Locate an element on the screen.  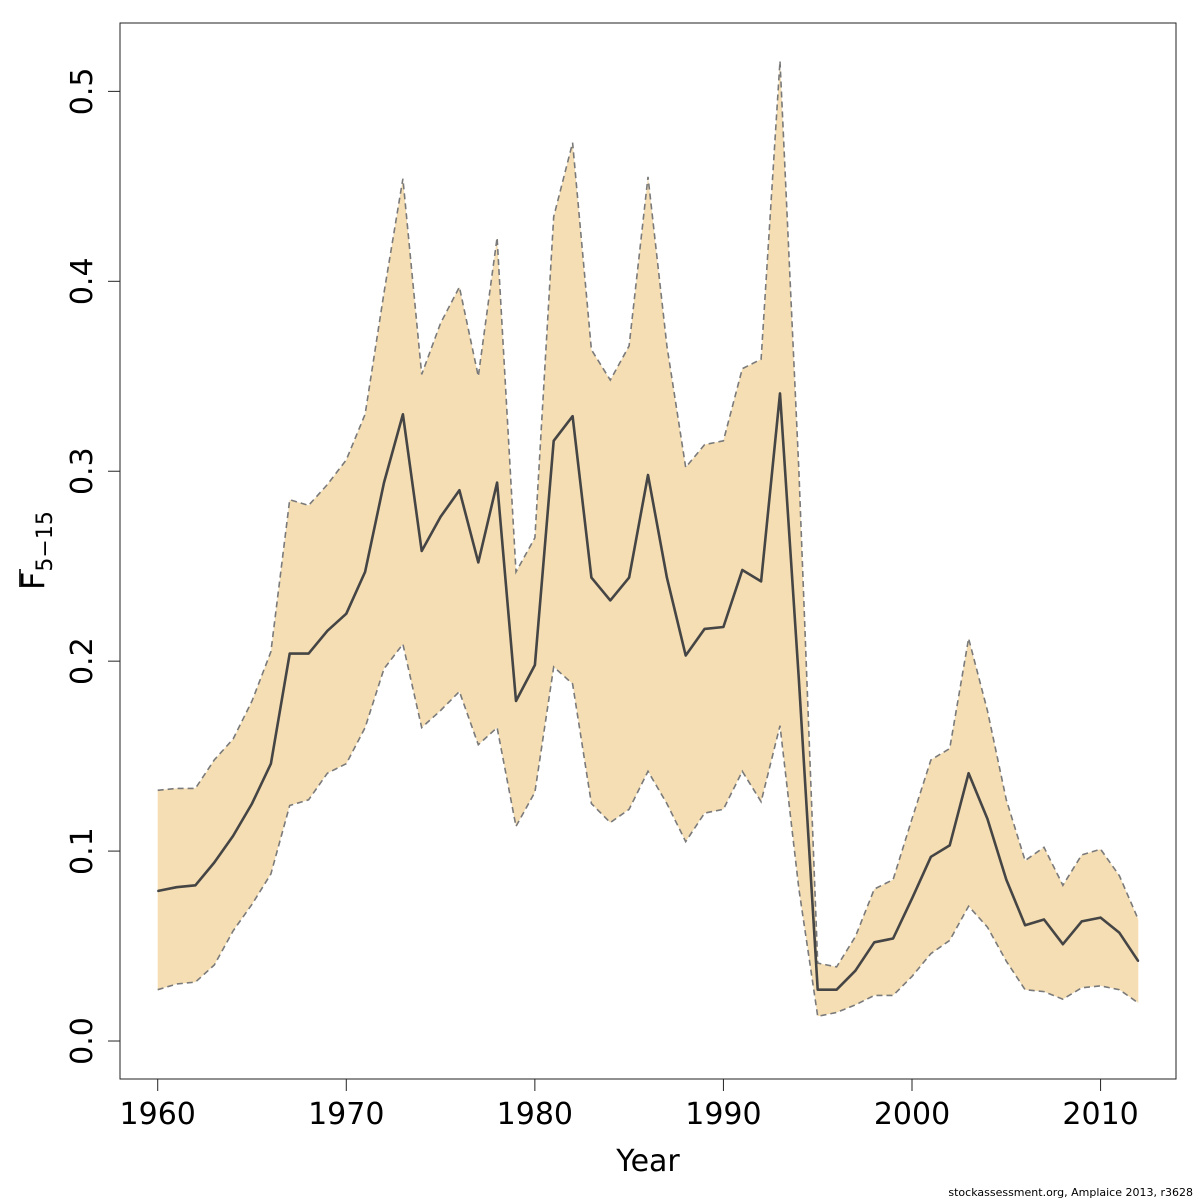
y-axis-title-main: F is located at coordinates (33, 581).